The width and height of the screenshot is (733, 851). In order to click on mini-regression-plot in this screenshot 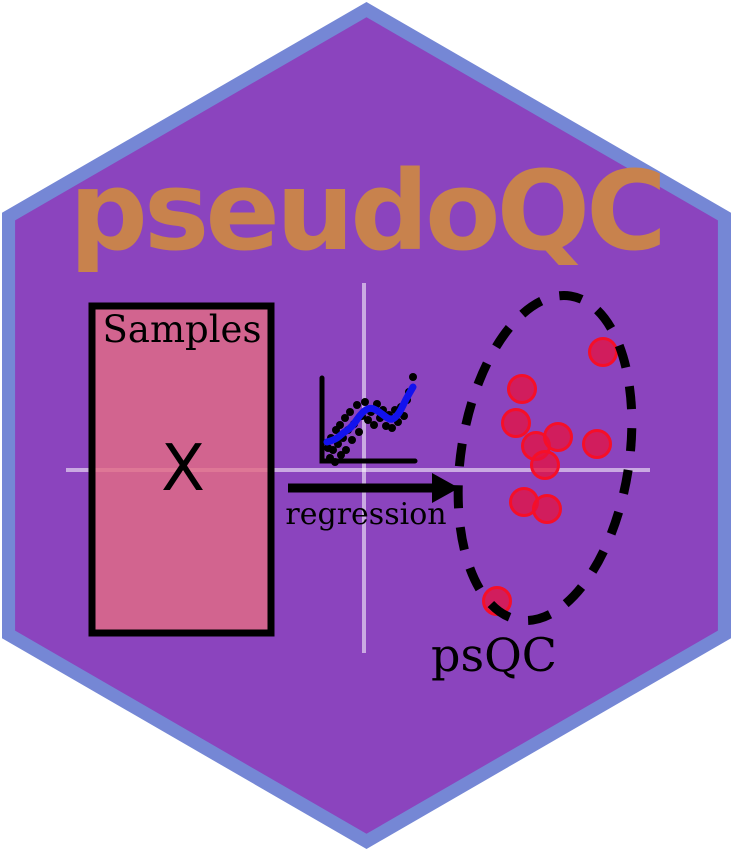, I will do `click(368, 419)`.